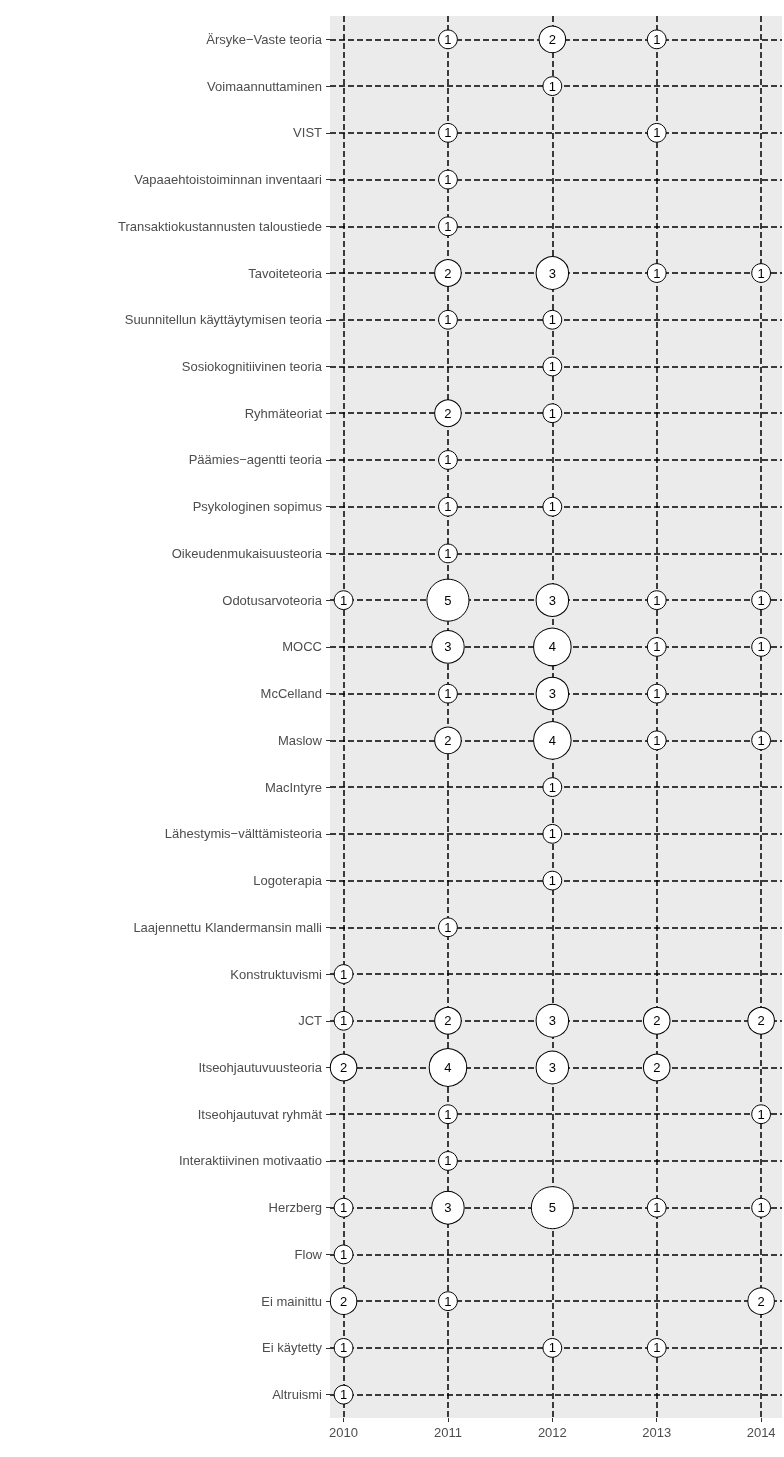 The width and height of the screenshot is (784, 1457). Describe the element at coordinates (761, 1432) in the screenshot. I see `x-tick-label: 2014` at that location.